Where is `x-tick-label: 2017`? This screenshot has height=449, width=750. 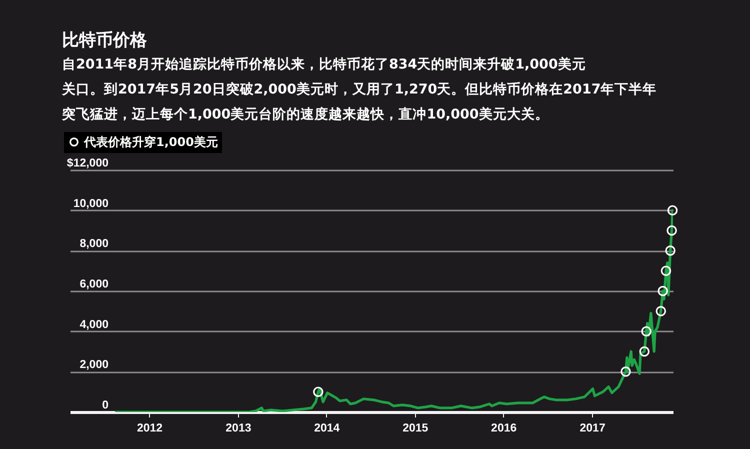 x-tick-label: 2017 is located at coordinates (593, 428).